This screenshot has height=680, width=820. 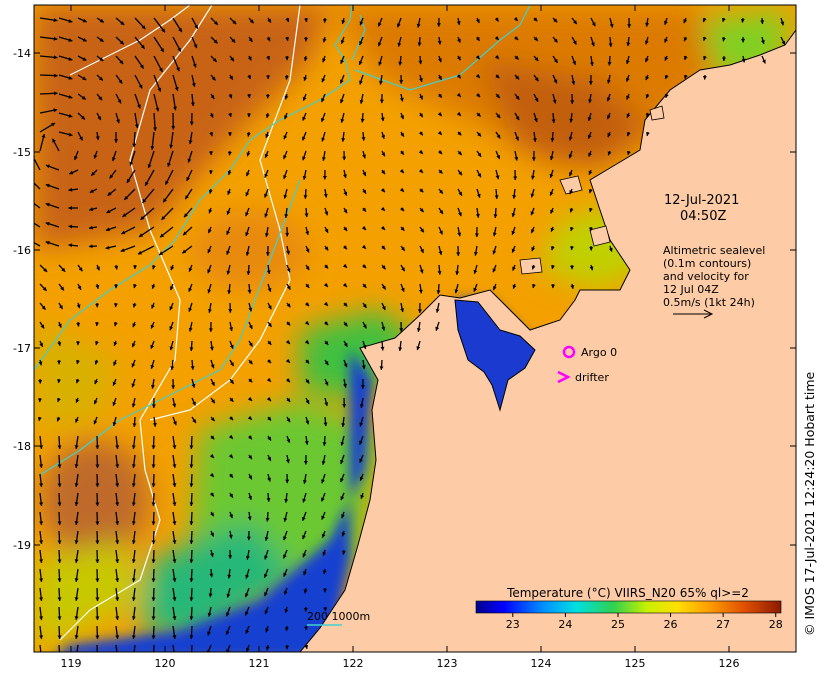 I want to click on date-label: 12-Jul-2021, so click(x=701, y=200).